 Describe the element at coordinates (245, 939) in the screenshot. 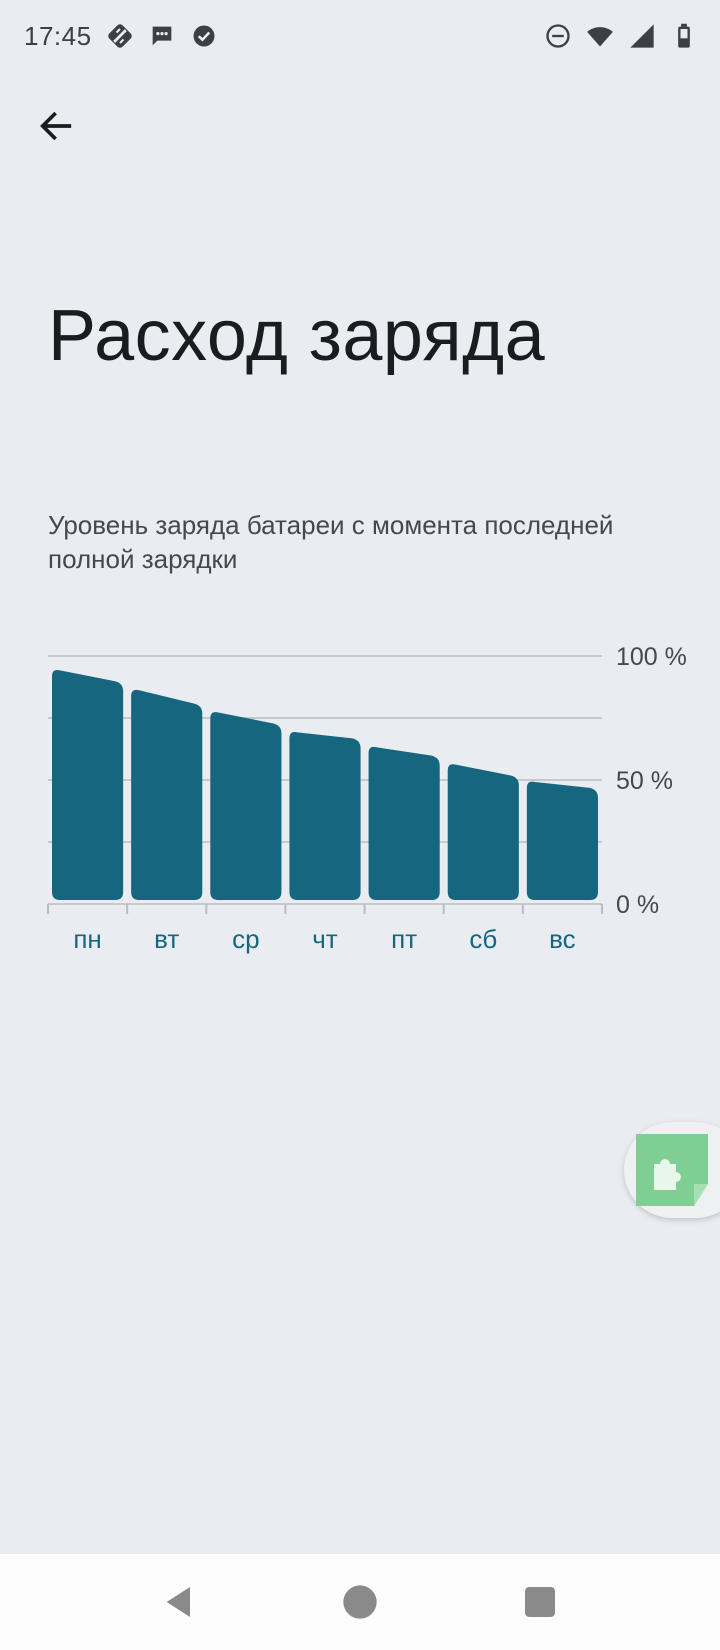

I see `x-category-label: ср` at that location.